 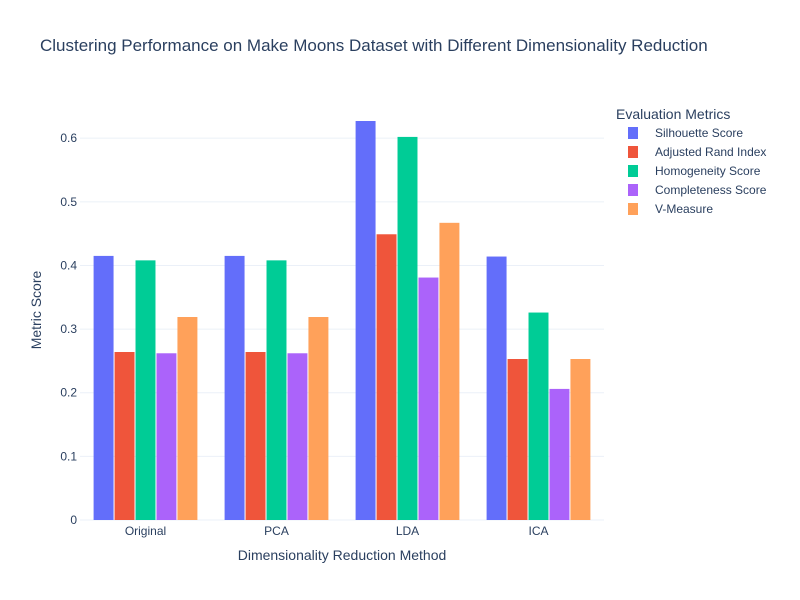 What do you see at coordinates (342, 555) in the screenshot?
I see `x-axis-title: Dimensionality Reduction Method` at bounding box center [342, 555].